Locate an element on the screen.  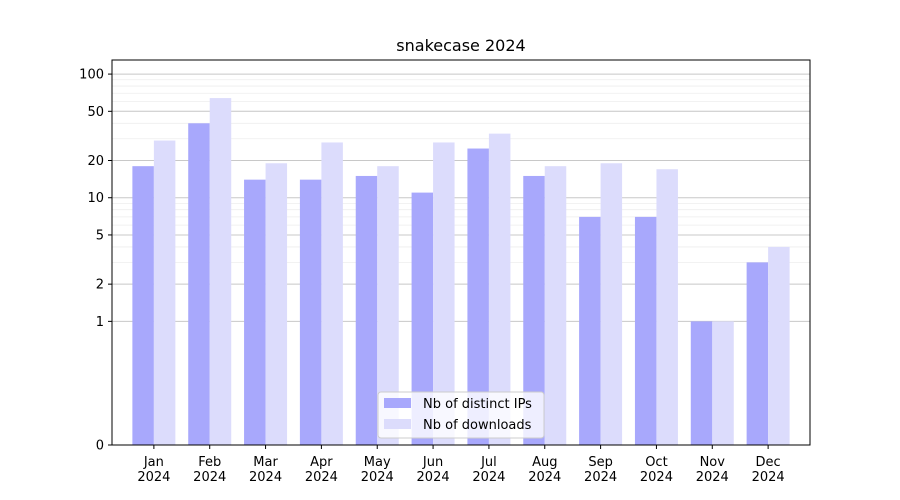
x-tick-label: Feb 2024 is located at coordinates (209, 470).